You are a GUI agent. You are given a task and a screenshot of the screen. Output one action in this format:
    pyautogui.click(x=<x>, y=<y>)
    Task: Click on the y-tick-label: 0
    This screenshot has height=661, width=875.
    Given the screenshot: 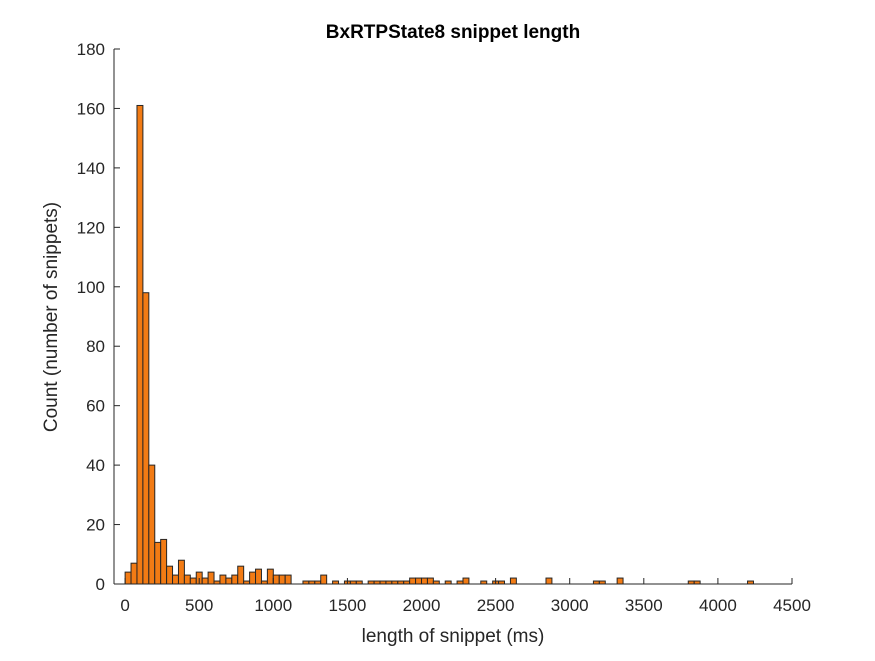 What is the action you would take?
    pyautogui.click(x=100, y=584)
    